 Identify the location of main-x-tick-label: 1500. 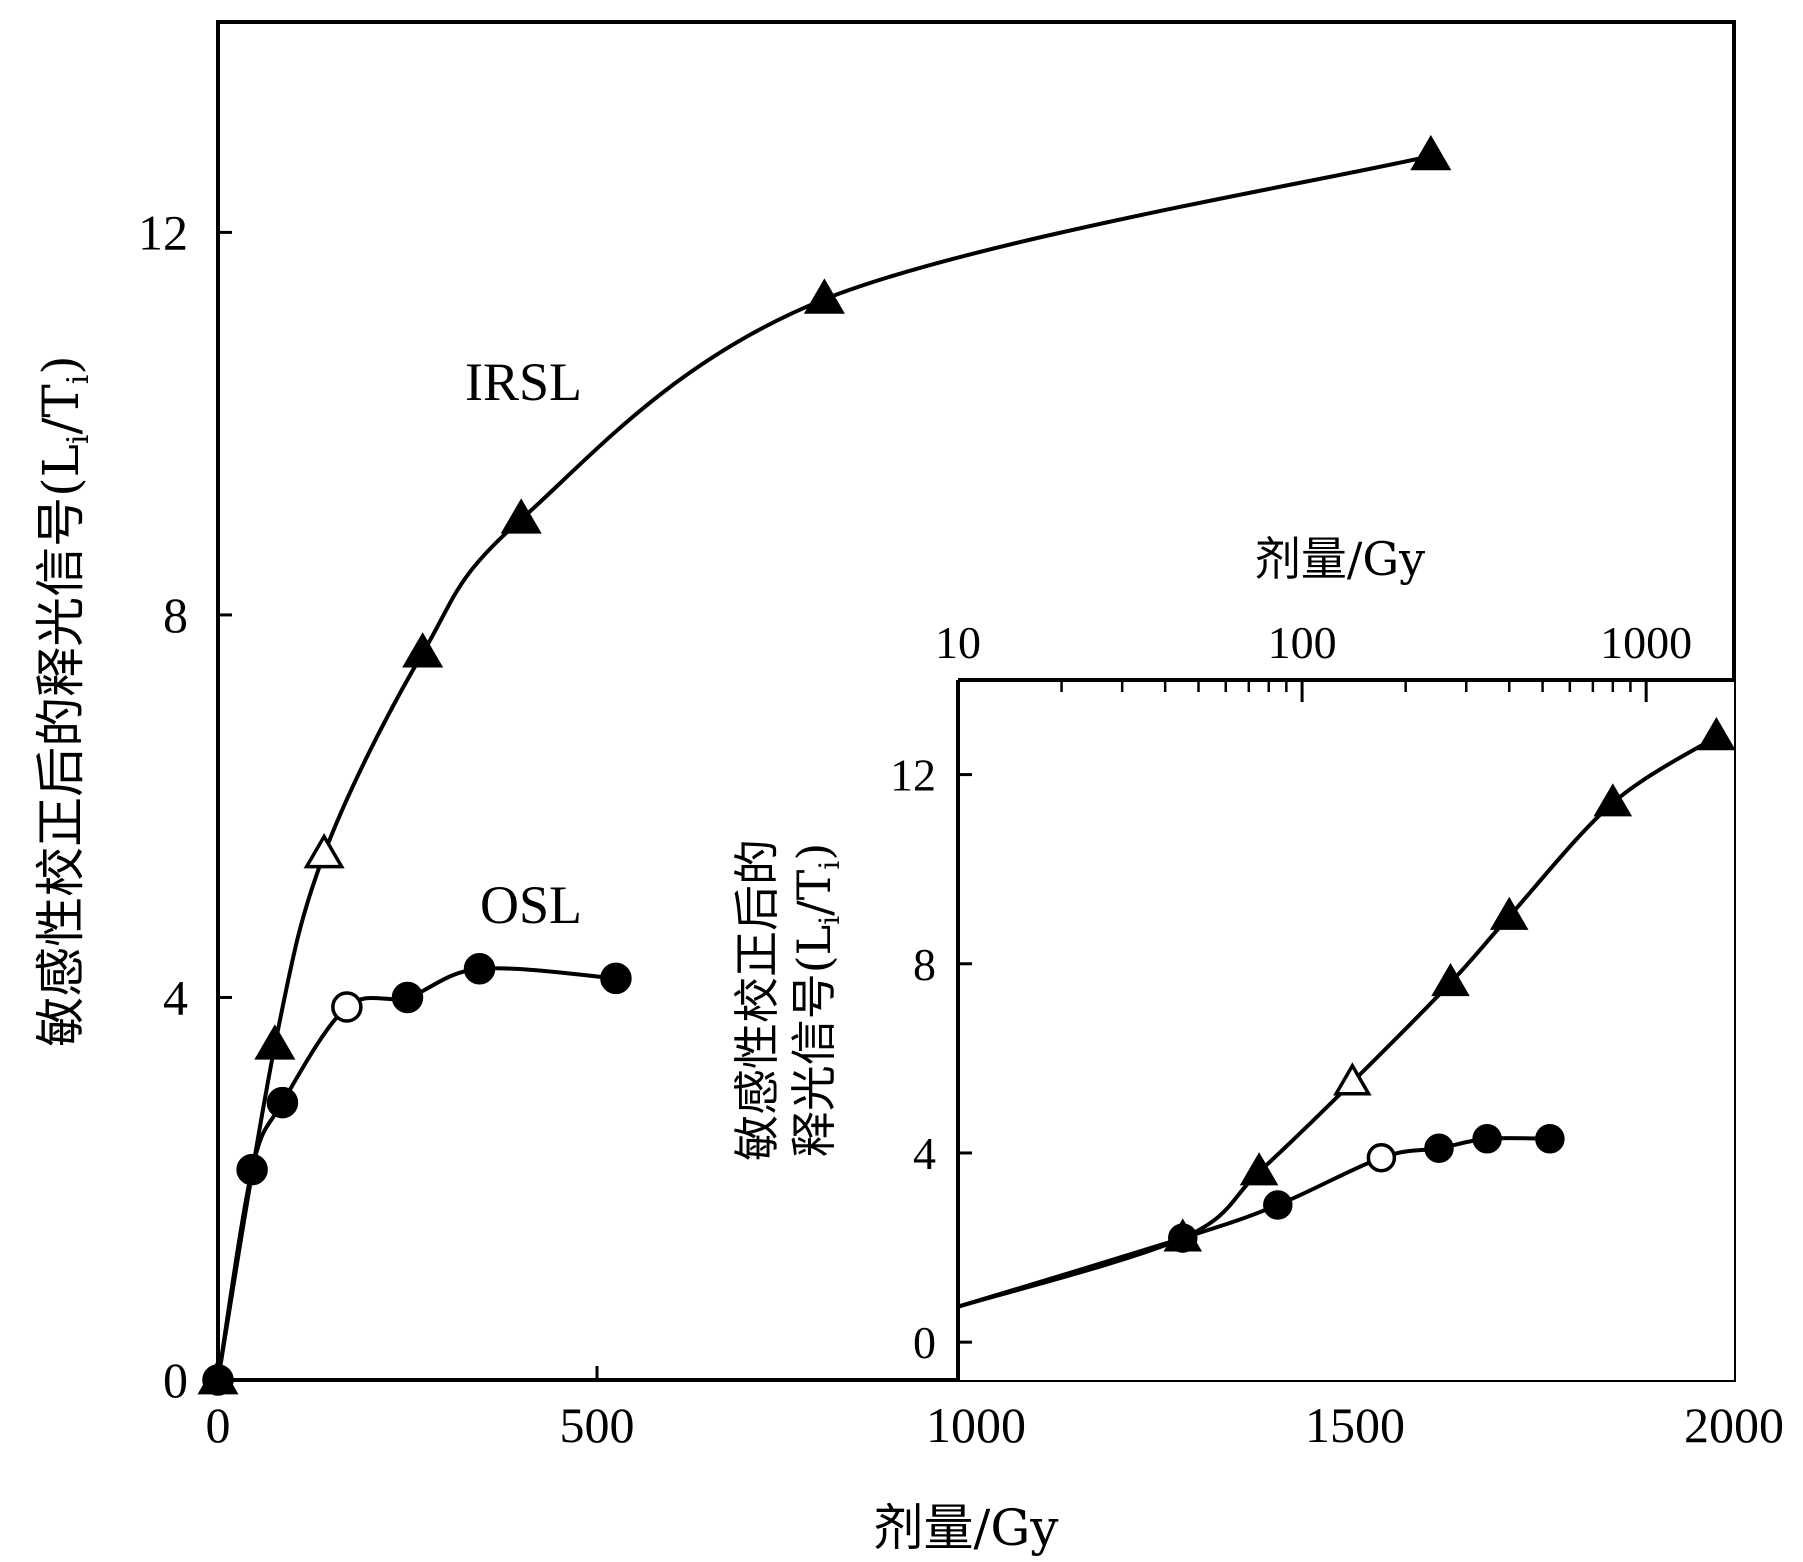
(1355, 1425).